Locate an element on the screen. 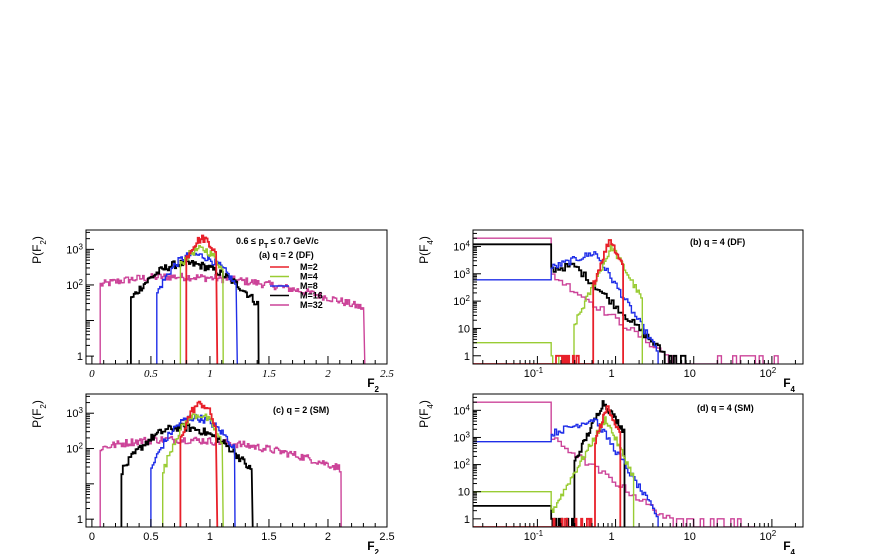 Image resolution: width=883 pixels, height=554 pixels. panel-c: 1 10² 10³ 0 0.5 1 1.5 2 2.5 P(F2) F2 (c) q = 2 (SM) is located at coordinates (212, 473).